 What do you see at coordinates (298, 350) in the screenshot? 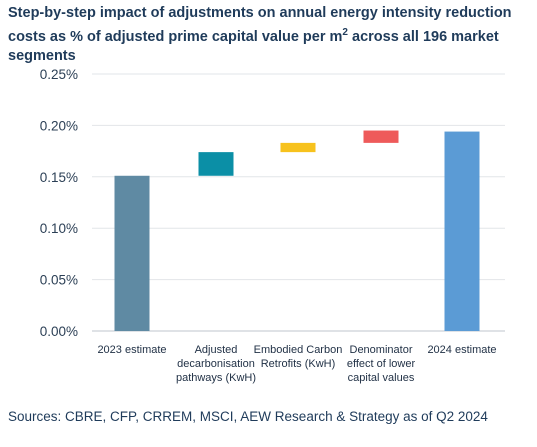
I see `category-label-line: Embodied Carbon` at bounding box center [298, 350].